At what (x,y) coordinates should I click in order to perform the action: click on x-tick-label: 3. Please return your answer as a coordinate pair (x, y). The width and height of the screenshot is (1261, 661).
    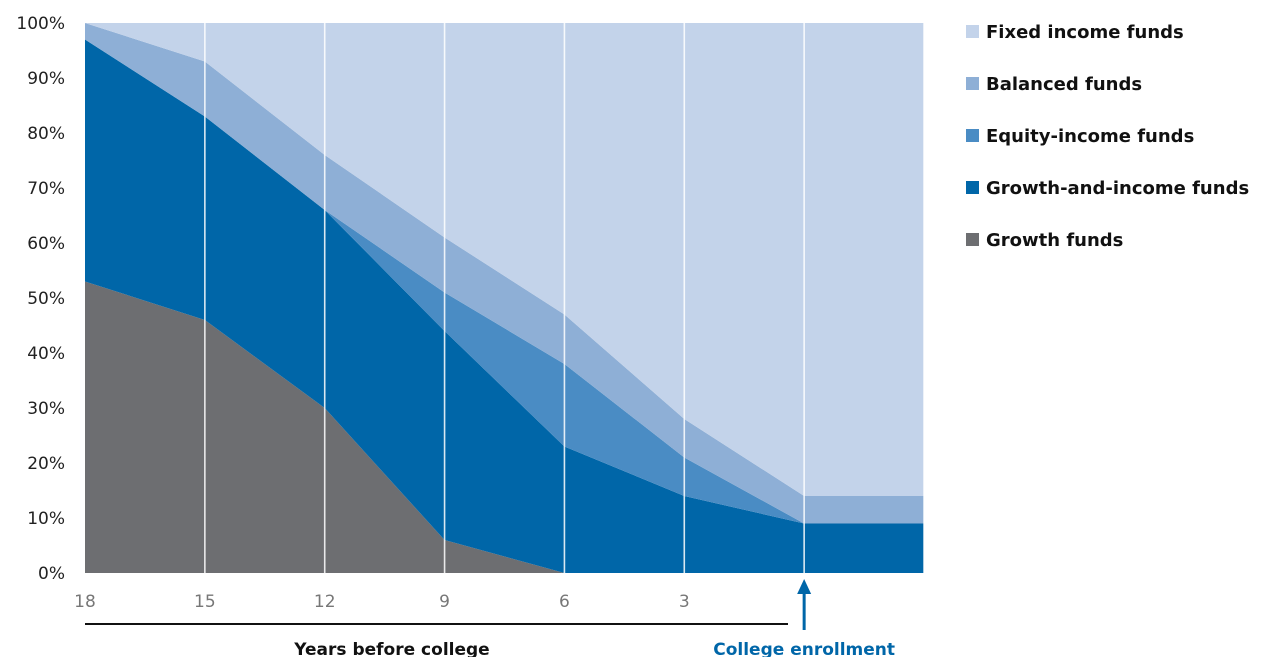
    Looking at the image, I should click on (684, 602).